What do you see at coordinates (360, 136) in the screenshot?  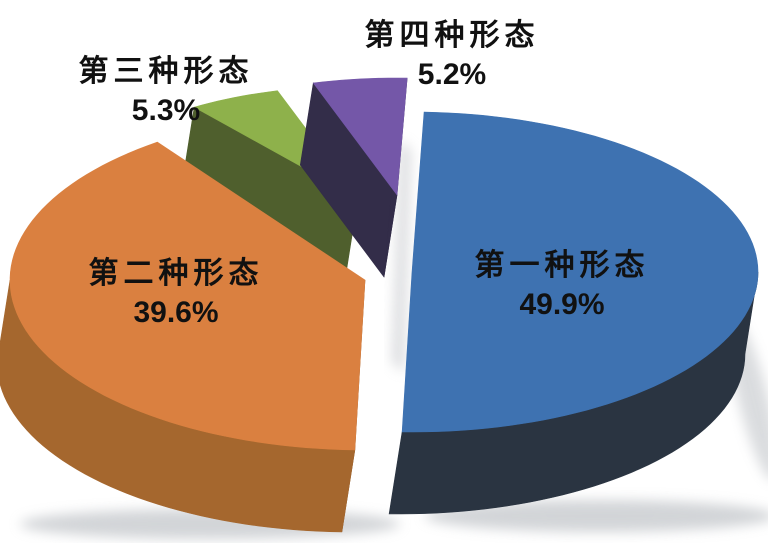 I see `slice-4-top-face` at bounding box center [360, 136].